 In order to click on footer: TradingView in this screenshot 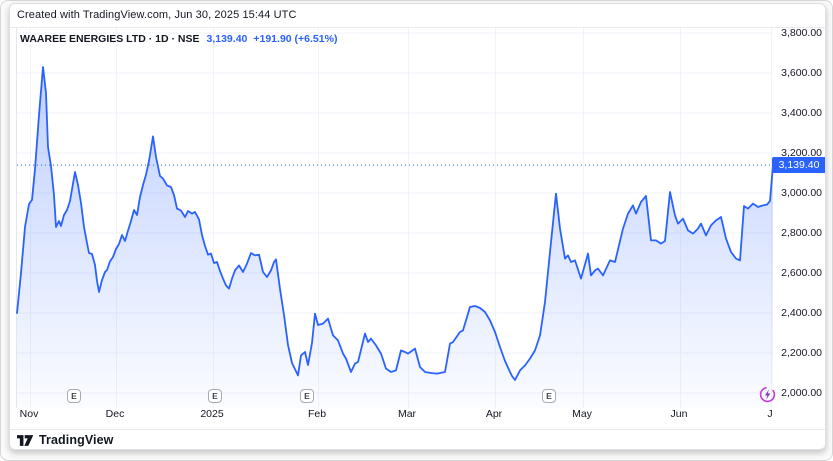, I will do `click(65, 439)`.